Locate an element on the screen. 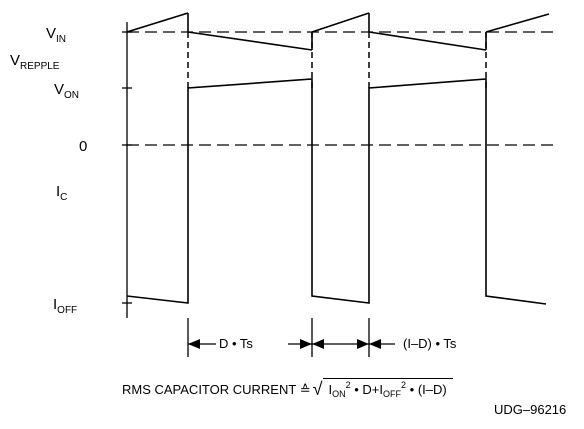 The image size is (584, 429). one-minus-d-ts-label: (I–D) • Ts is located at coordinates (430, 343).